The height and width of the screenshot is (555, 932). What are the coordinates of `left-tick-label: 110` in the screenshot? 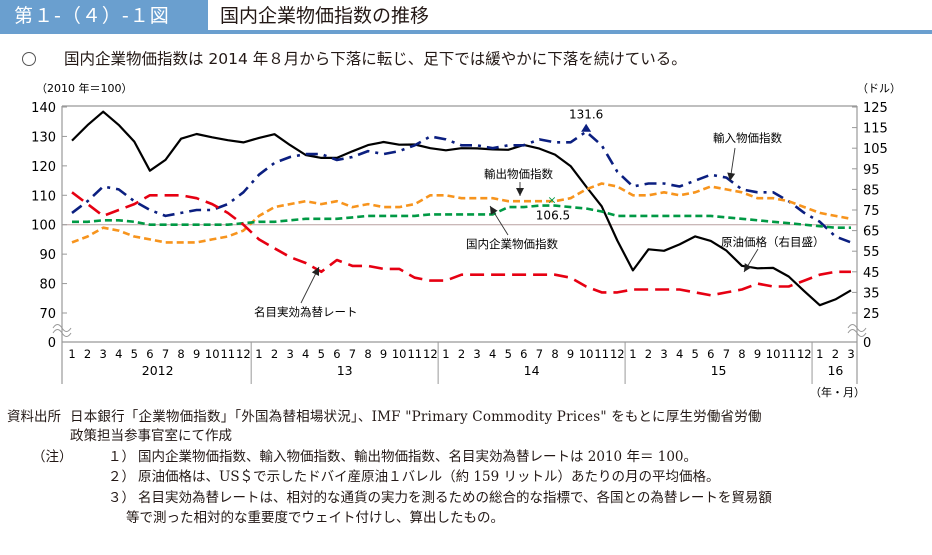 It's located at (43, 196).